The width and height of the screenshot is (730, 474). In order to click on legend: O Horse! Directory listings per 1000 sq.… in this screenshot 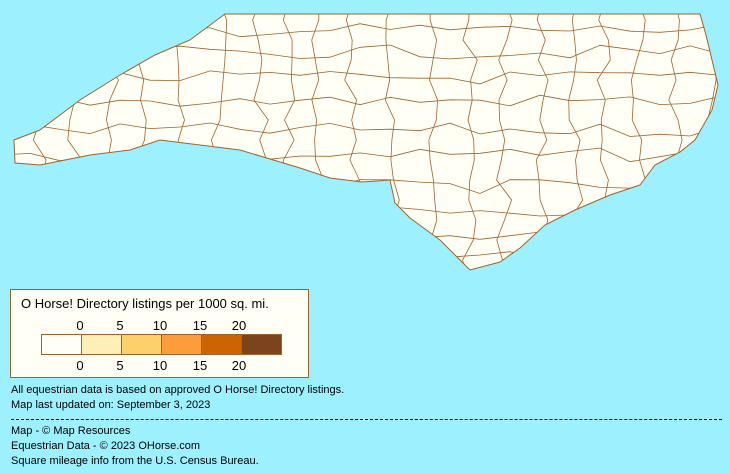, I will do `click(159, 333)`.